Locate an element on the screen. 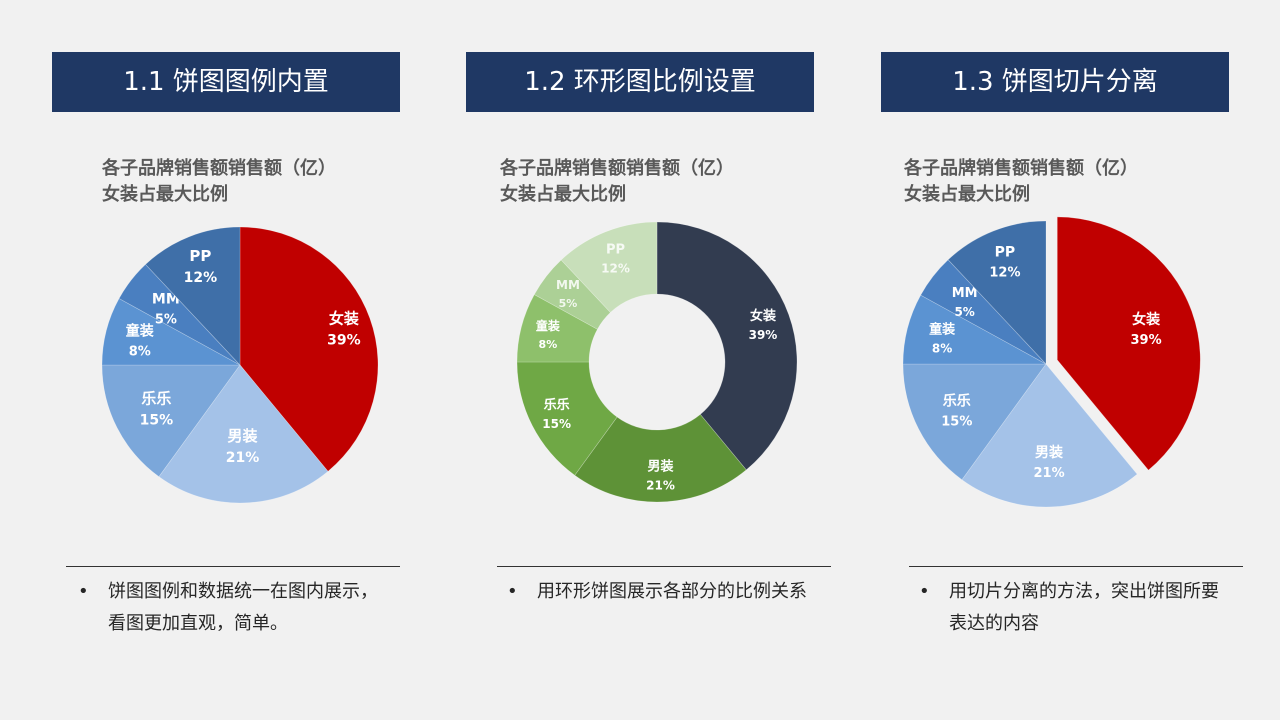  note-line2: 看图更加直观，简单。 is located at coordinates (198, 623).